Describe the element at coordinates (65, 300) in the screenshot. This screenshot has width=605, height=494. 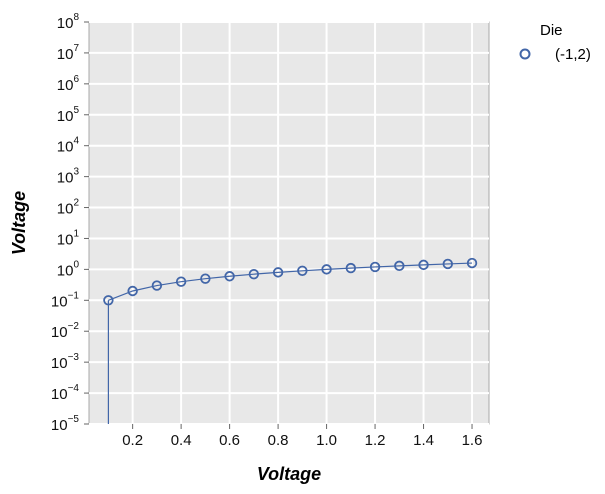
I see `y-tick-label: 10⁻¹` at that location.